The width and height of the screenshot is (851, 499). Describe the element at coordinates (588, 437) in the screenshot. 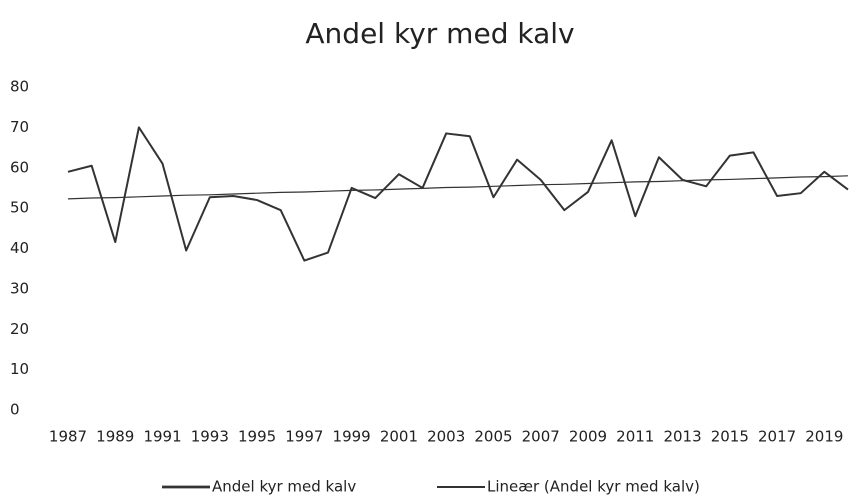

I see `x-tick-label: 2009` at that location.